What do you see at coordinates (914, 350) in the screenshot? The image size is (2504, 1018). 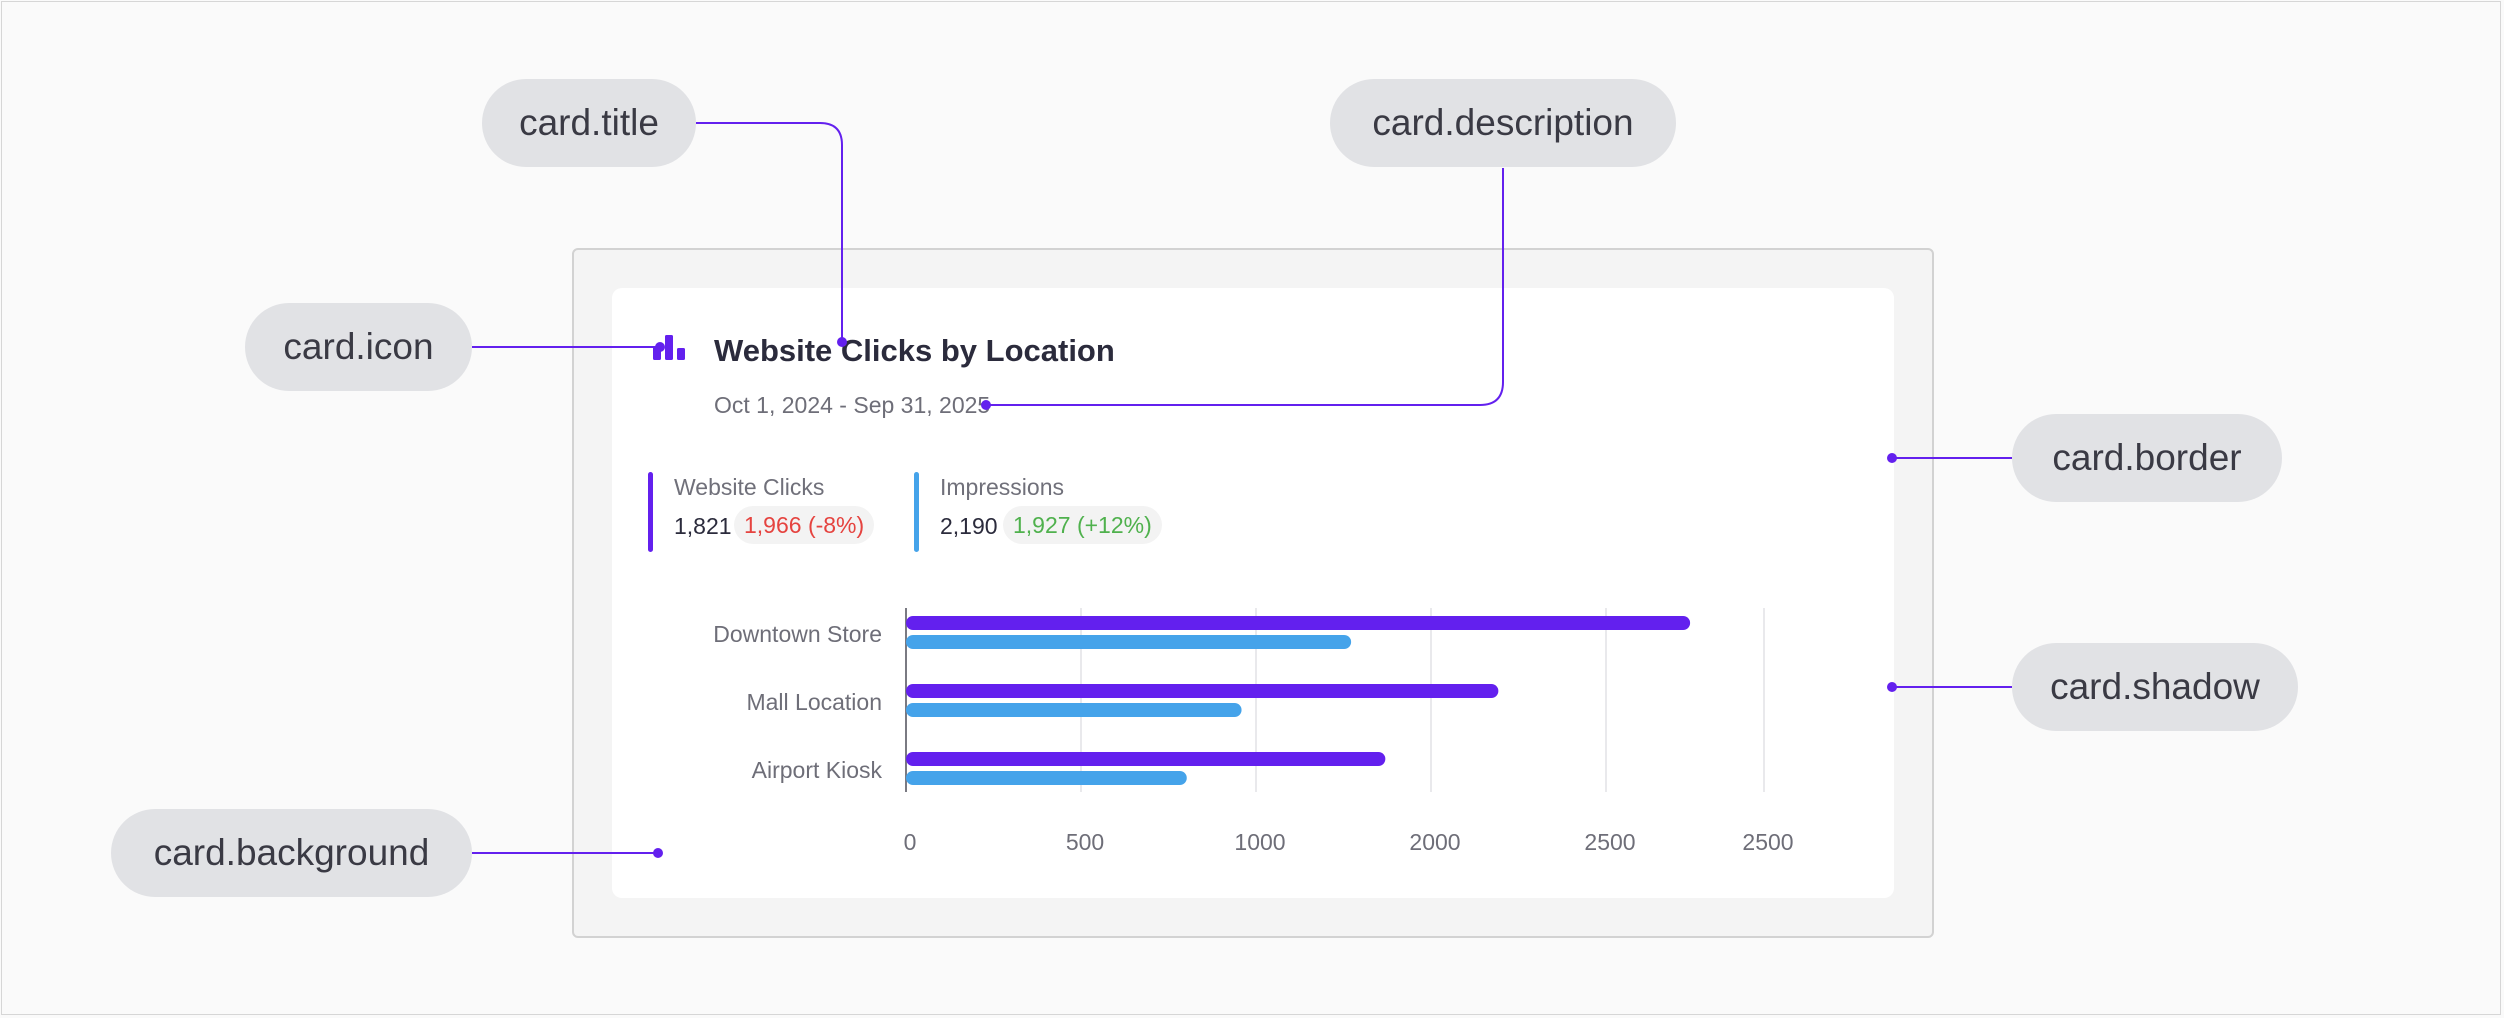 I see `card-title: Website Clicks by Location` at bounding box center [914, 350].